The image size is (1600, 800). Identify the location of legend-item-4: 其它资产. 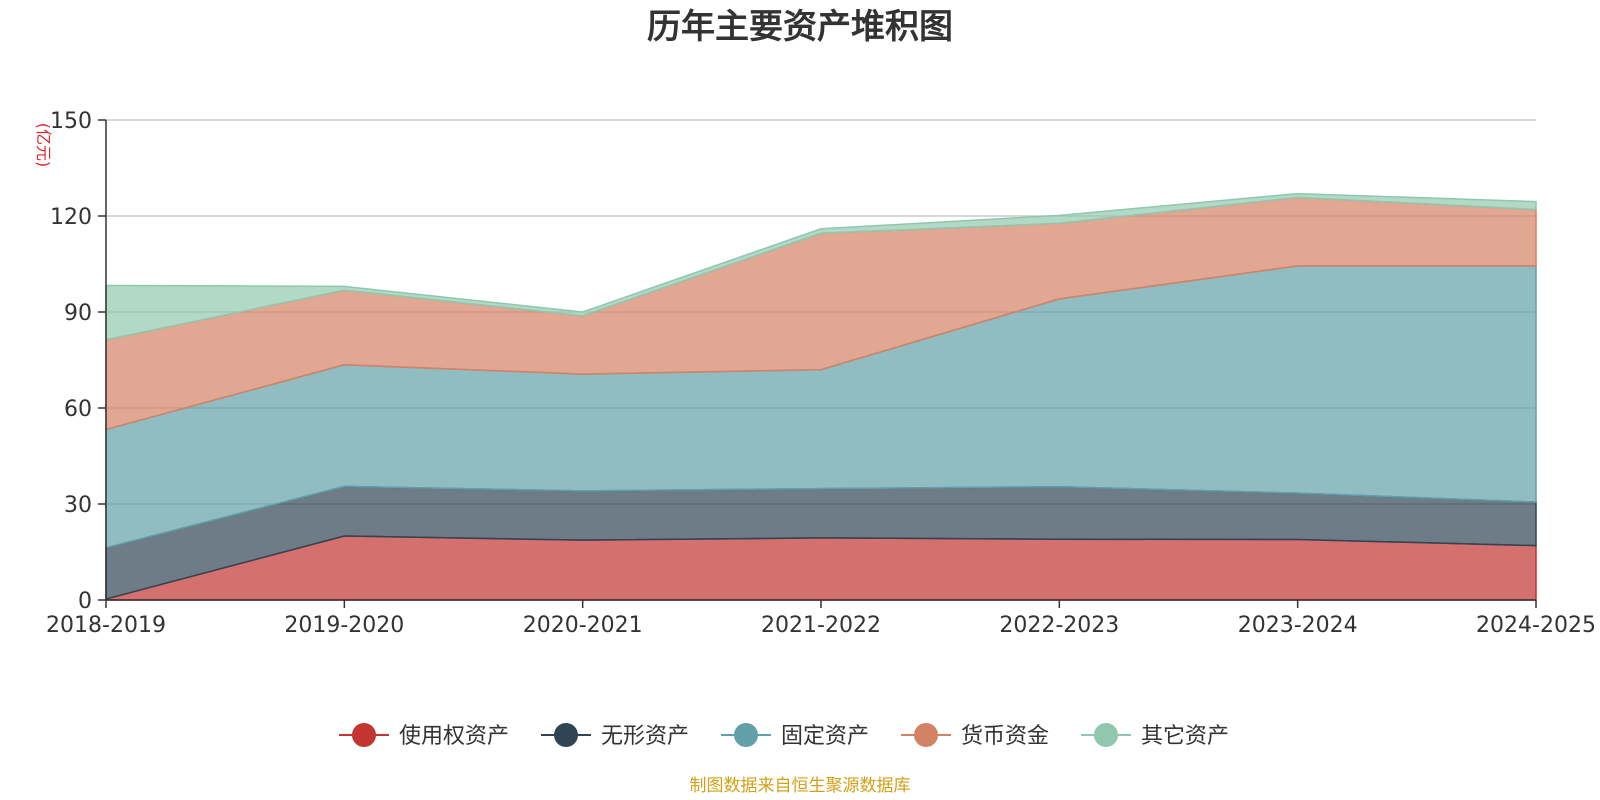
(1155, 736).